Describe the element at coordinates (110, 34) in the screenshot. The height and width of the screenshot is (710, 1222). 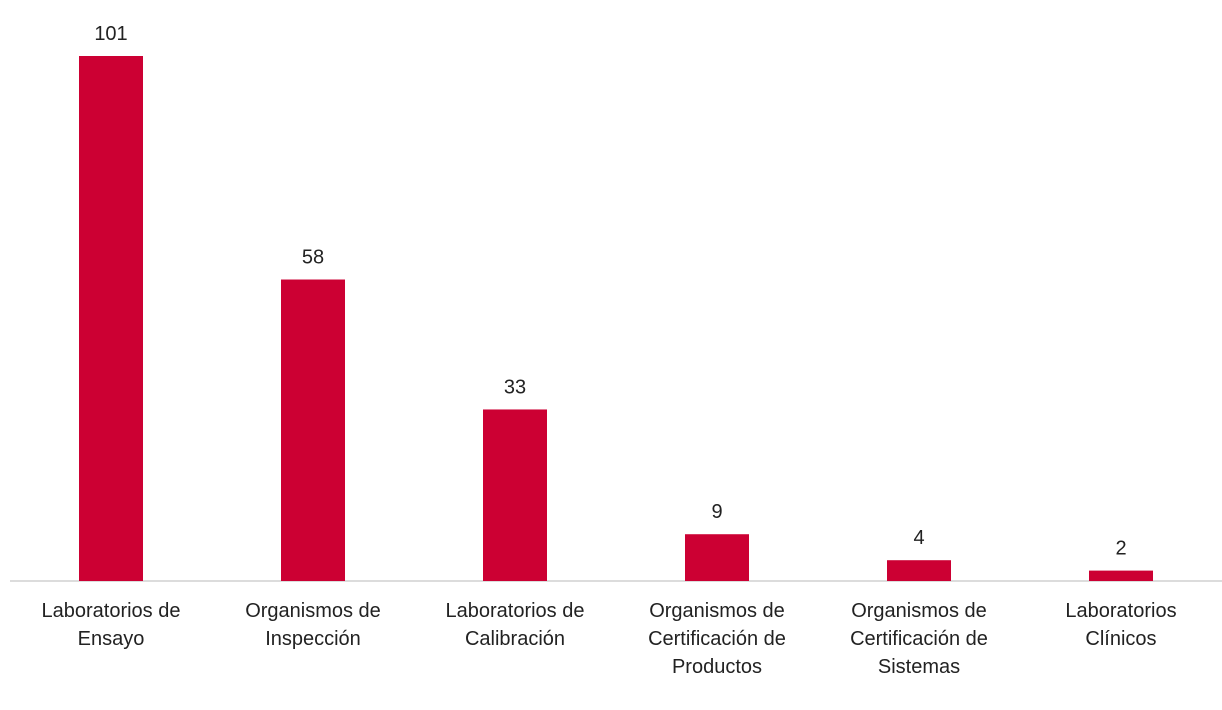
I see `data-label: 101` at that location.